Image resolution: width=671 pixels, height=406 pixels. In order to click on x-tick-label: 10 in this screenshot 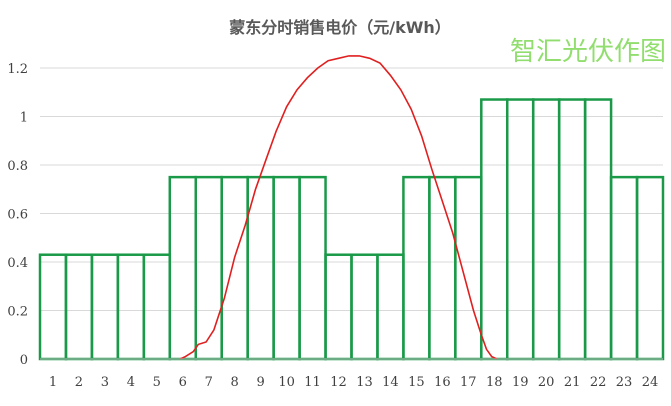, I will do `click(286, 382)`.